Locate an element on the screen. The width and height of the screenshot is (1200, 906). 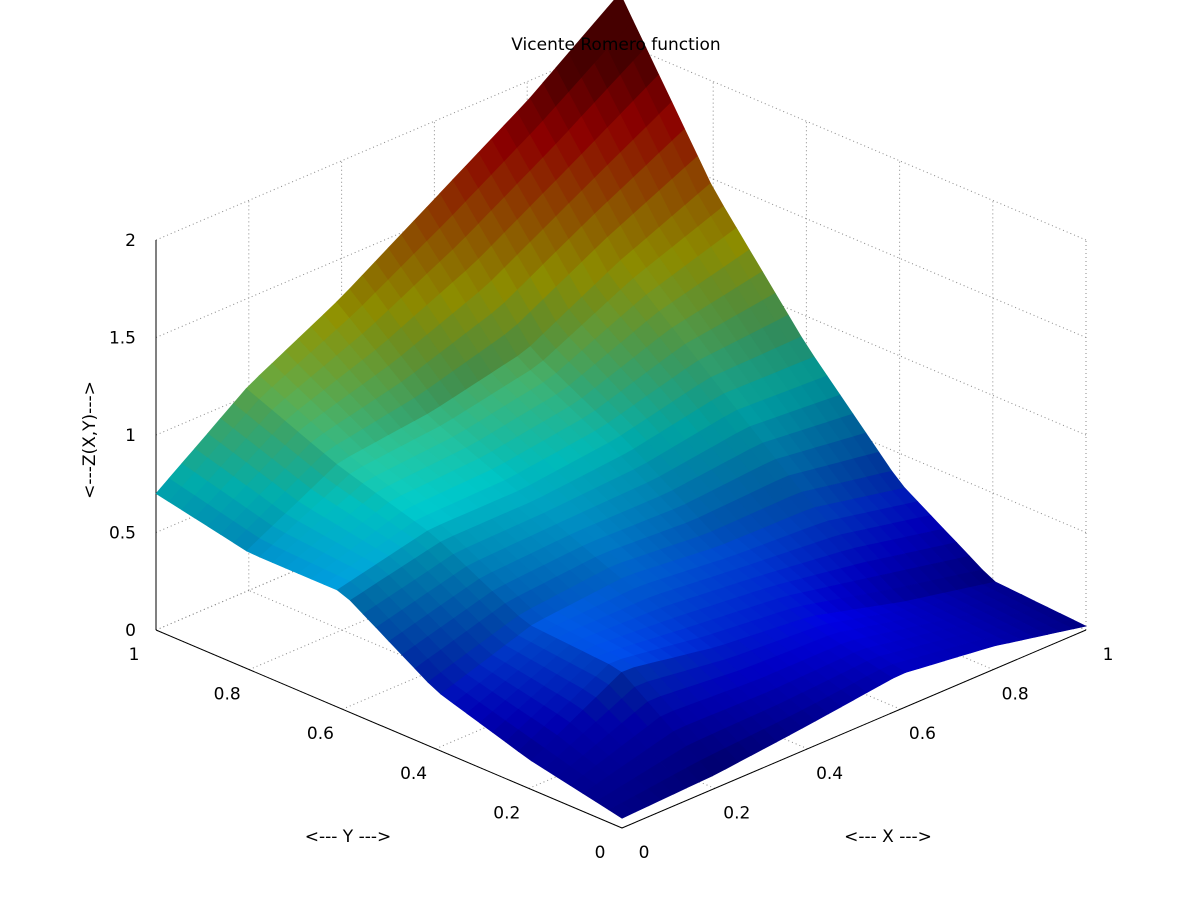
x-tick-label: 0.4 is located at coordinates (829, 774).